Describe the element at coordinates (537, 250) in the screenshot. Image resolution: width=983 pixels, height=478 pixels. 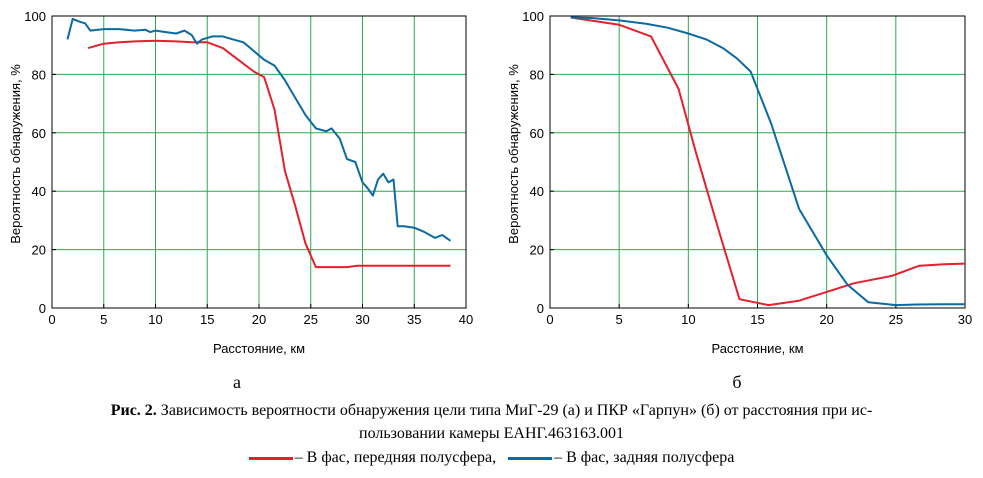
I see `chart-2-ytick-label-20: 20` at that location.